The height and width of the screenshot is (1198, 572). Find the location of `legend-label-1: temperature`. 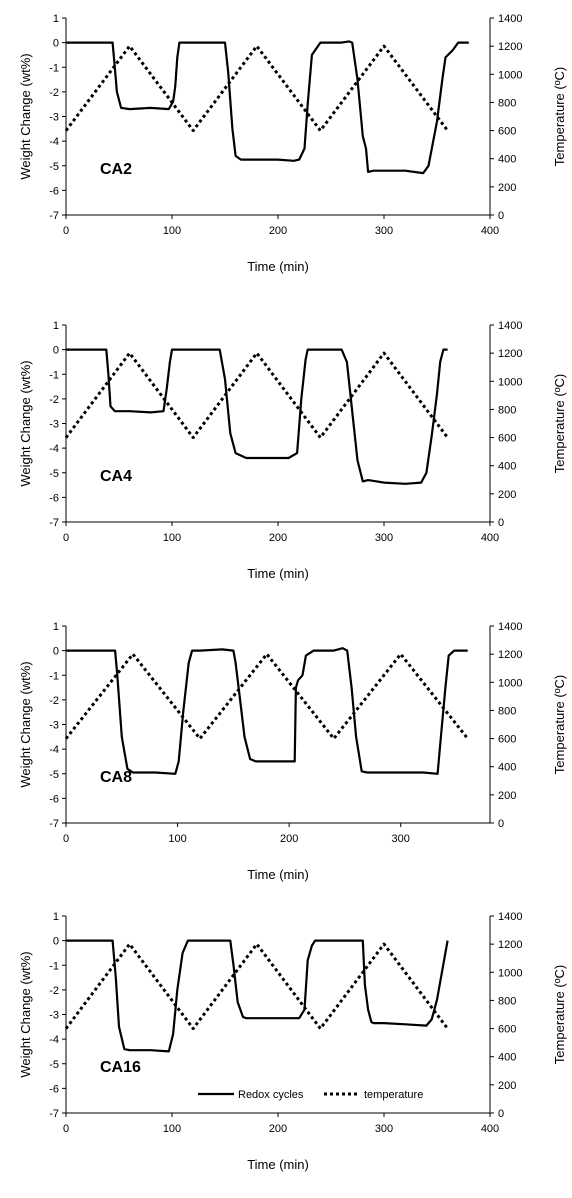

legend-label-1: temperature is located at coordinates (393, 1095).